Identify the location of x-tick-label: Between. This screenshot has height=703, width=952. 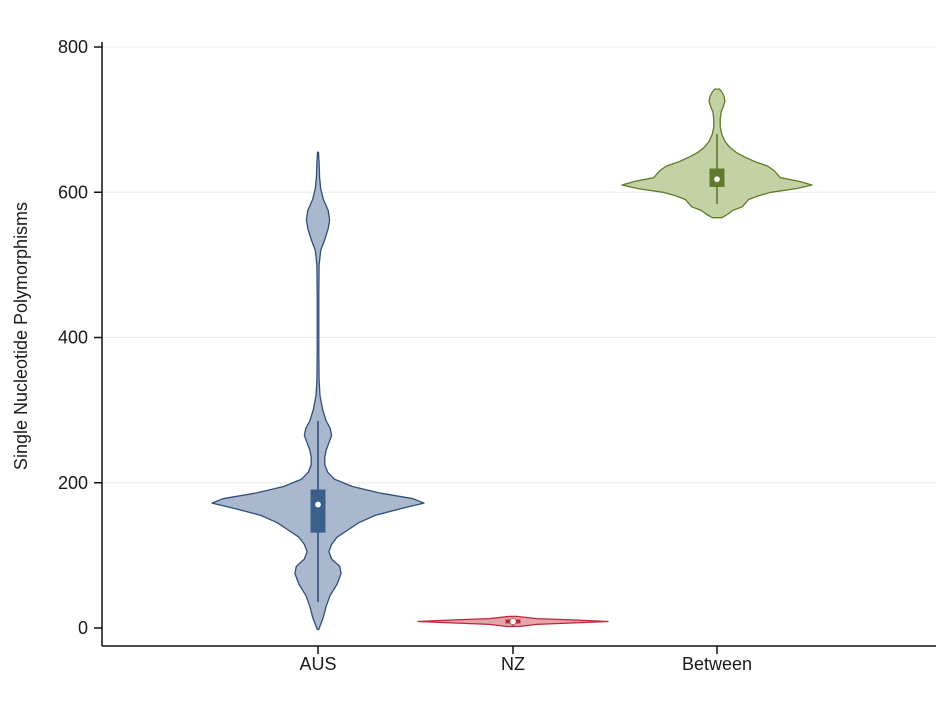
(717, 664).